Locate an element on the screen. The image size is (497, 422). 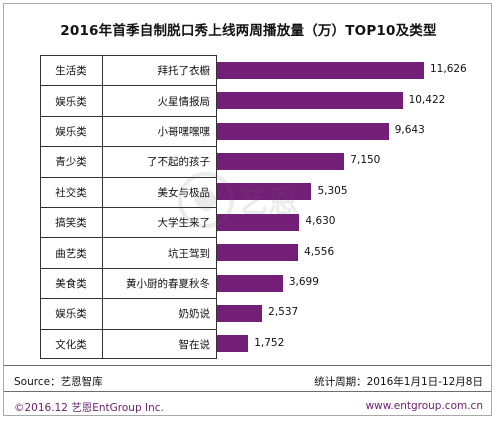
category-label: 青少类 is located at coordinates (71, 162).